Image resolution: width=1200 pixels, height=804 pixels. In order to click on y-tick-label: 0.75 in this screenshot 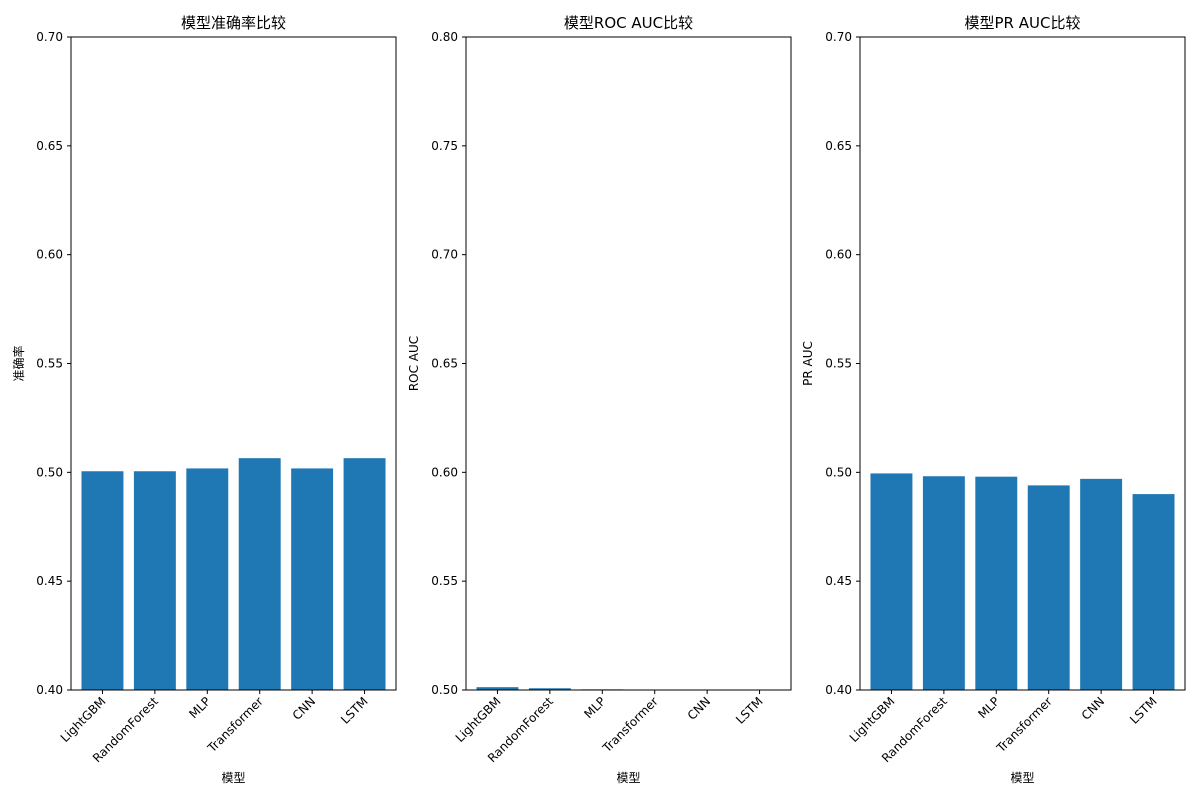, I will do `click(444, 146)`.